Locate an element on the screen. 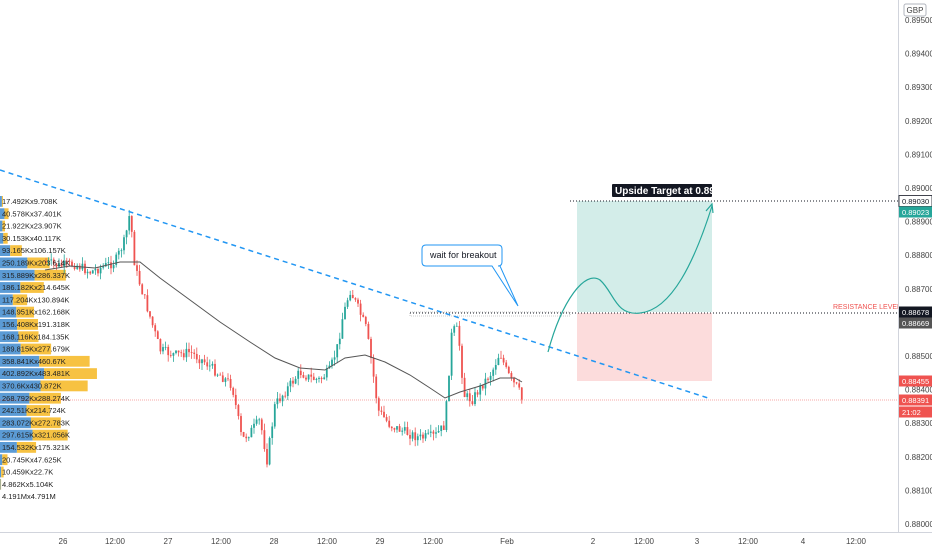 The height and width of the screenshot is (550, 932). time-tick-label: 27 is located at coordinates (168, 541).